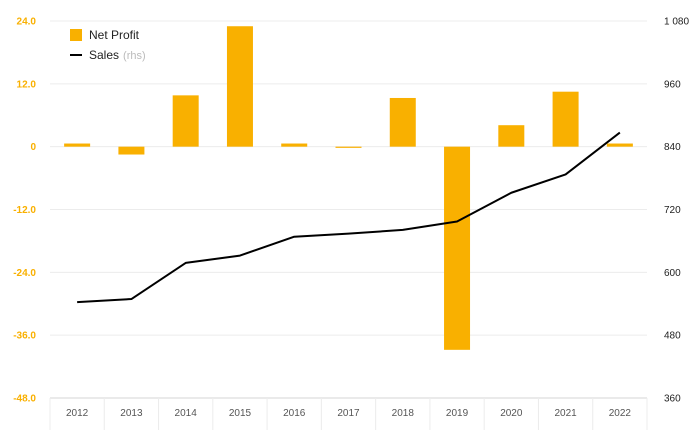 This screenshot has height=433, width=700. Describe the element at coordinates (33, 147) in the screenshot. I see `left-tick-label: 0` at that location.